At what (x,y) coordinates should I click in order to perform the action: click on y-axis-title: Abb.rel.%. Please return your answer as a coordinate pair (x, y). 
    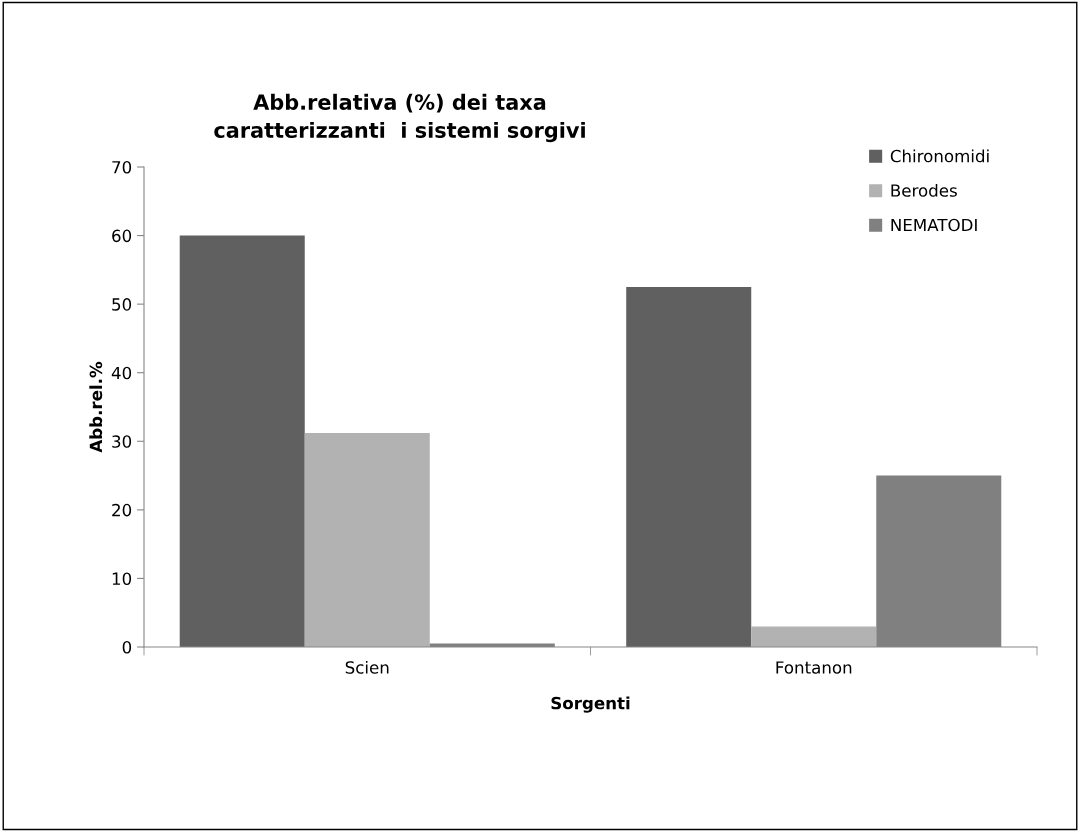
    Looking at the image, I should click on (96, 407).